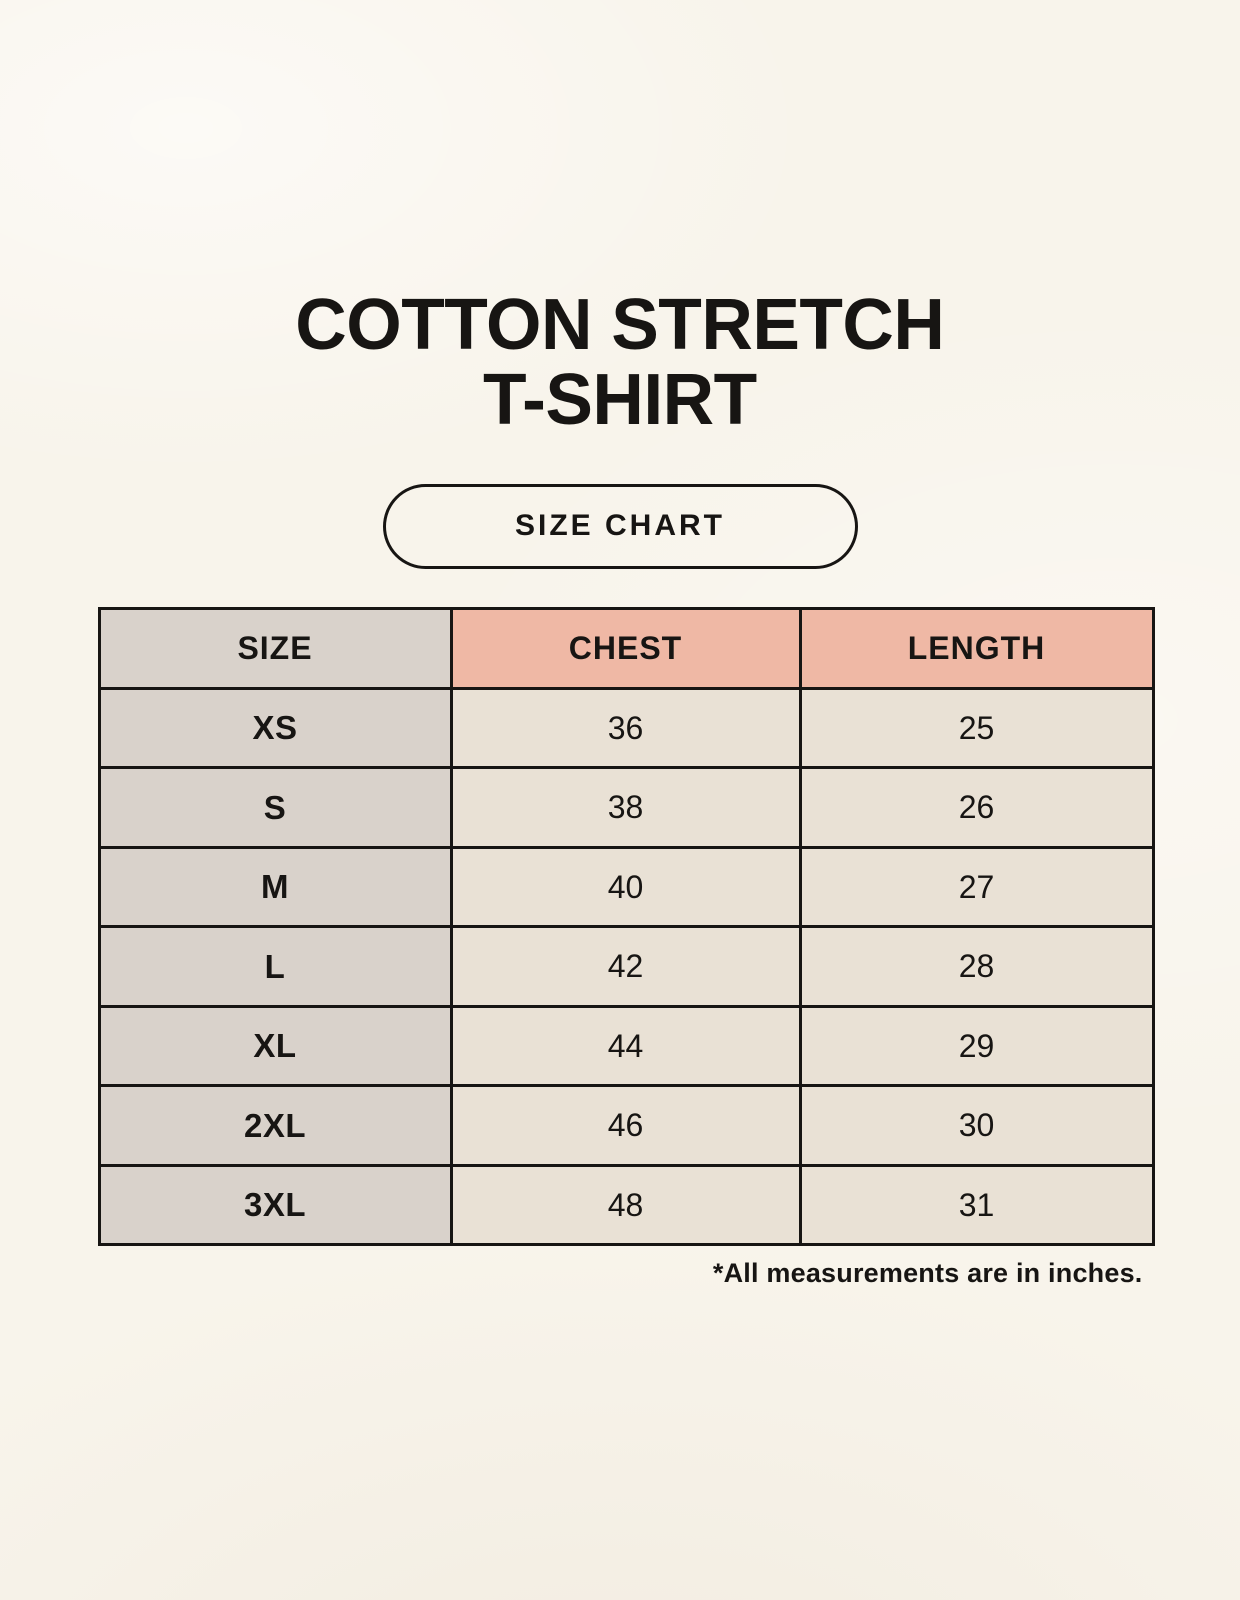 The width and height of the screenshot is (1240, 1600). I want to click on table-row-l: L 42 28, so click(626, 966).